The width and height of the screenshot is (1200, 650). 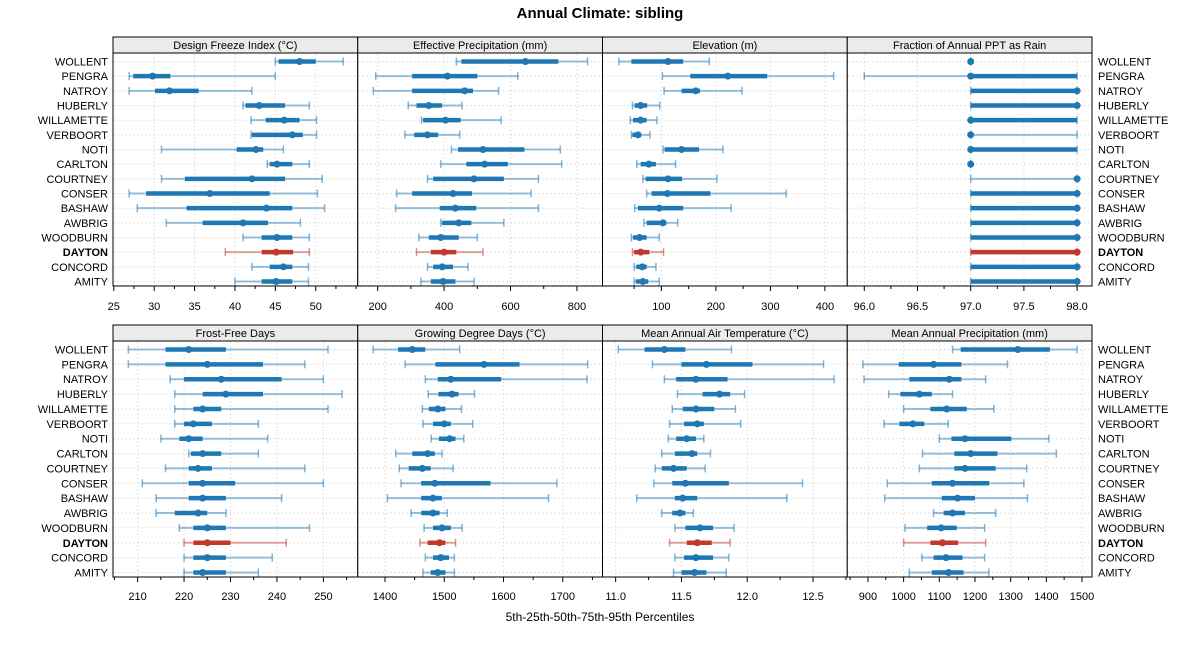 I want to click on station-label-left: WILLAMETTE, so click(x=73, y=121).